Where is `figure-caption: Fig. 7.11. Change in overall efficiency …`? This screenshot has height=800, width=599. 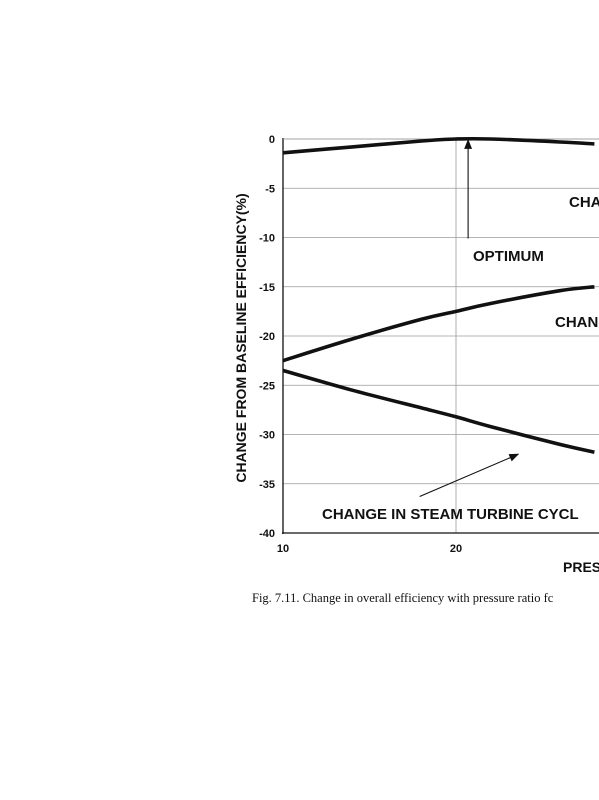
figure-caption: Fig. 7.11. Change in overall efficiency … is located at coordinates (403, 598).